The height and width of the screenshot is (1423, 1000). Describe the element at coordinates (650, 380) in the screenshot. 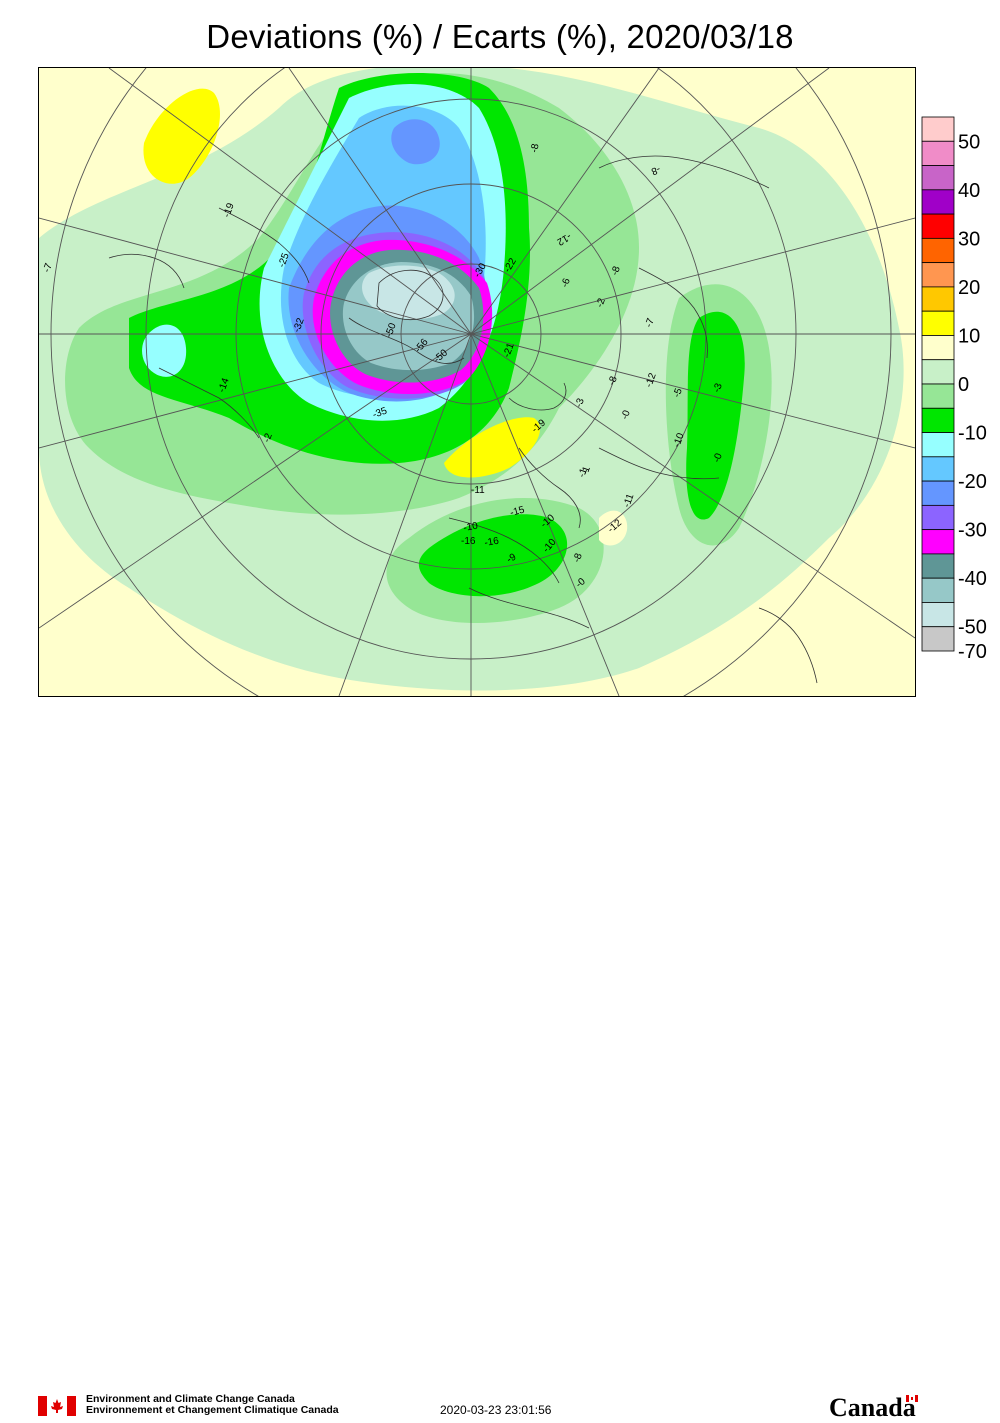

I see `contour-label: -12` at that location.